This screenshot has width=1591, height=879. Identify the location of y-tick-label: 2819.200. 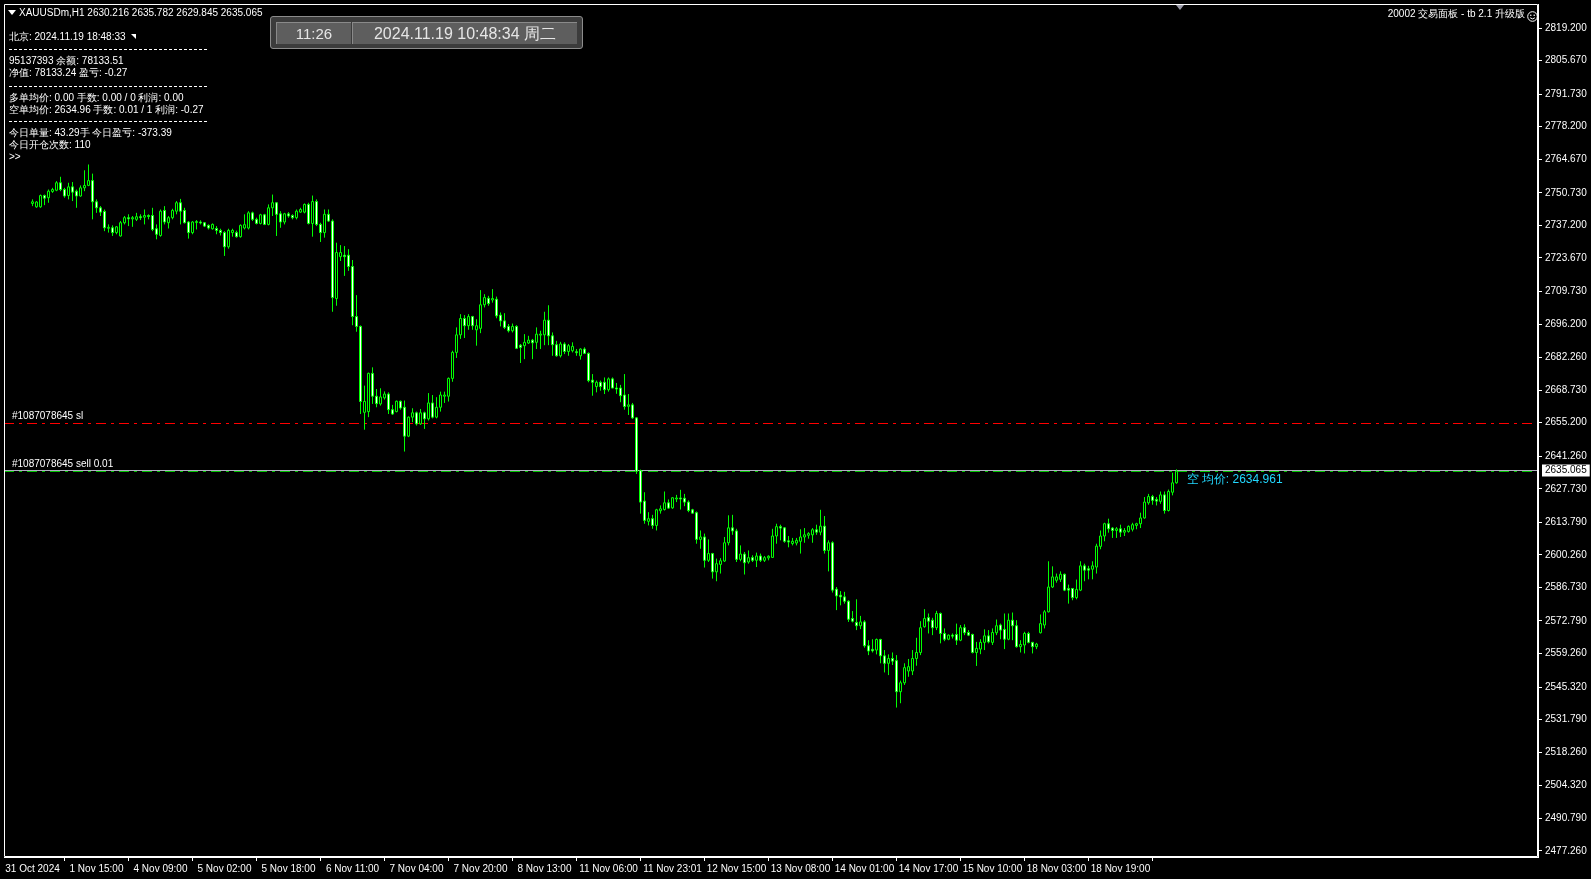
(1566, 27).